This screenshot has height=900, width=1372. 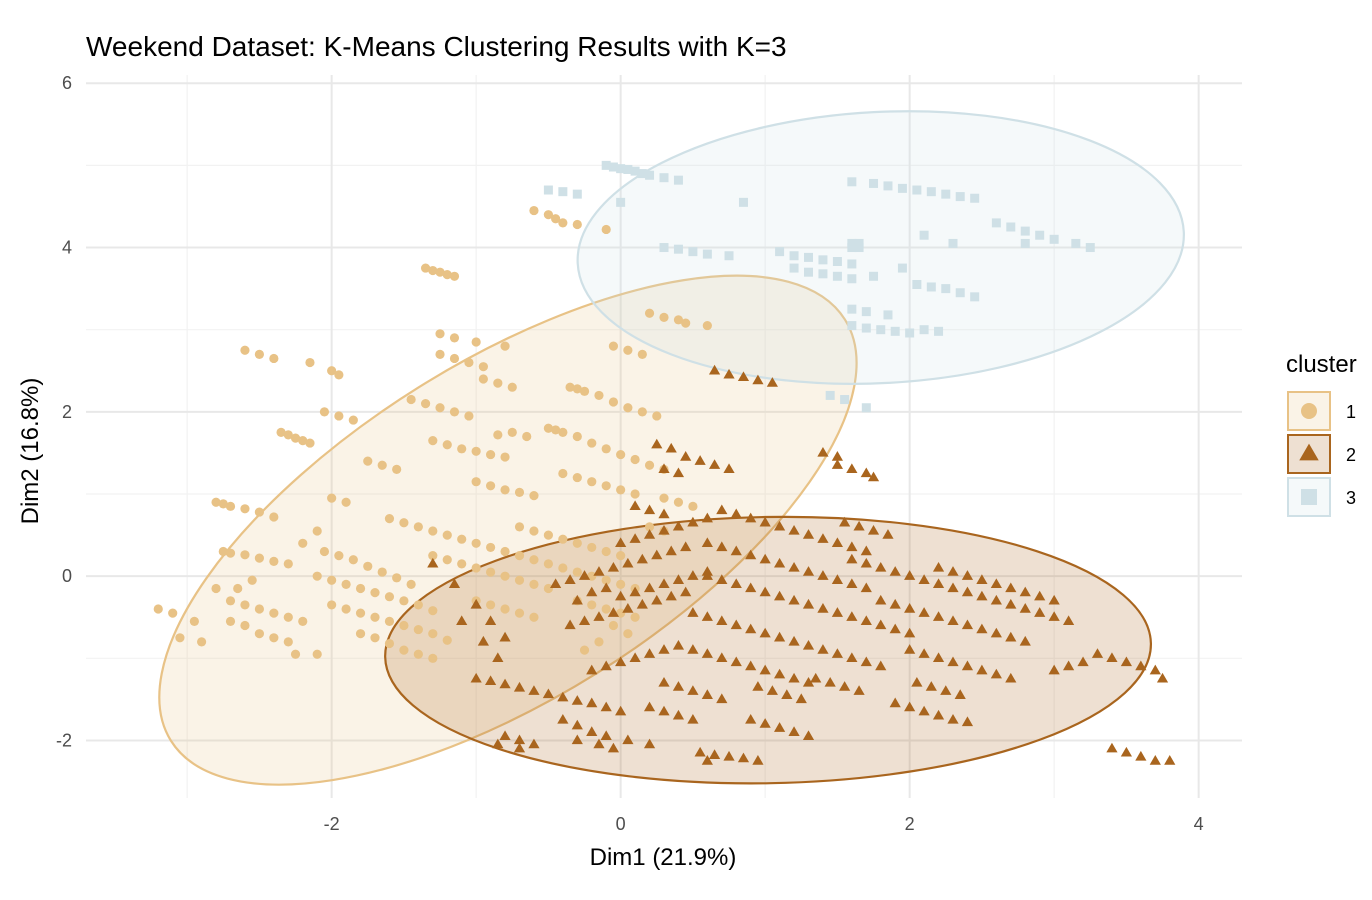 I want to click on y-tick-label: 4, so click(x=67, y=248).